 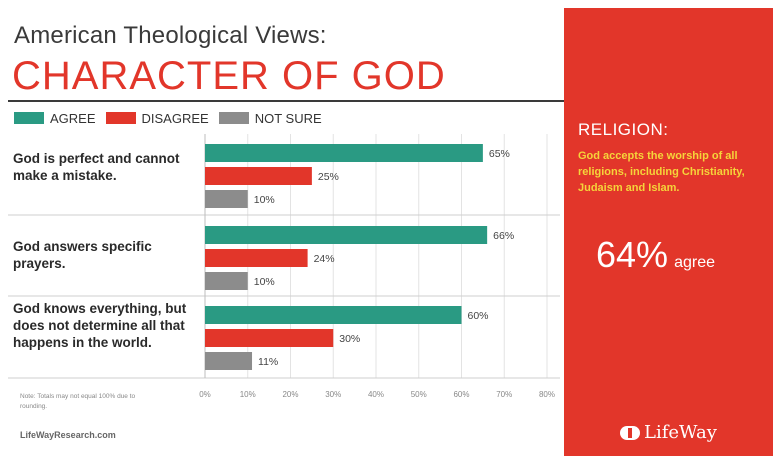 What do you see at coordinates (503, 236) in the screenshot?
I see `bar-value-label: 66%` at bounding box center [503, 236].